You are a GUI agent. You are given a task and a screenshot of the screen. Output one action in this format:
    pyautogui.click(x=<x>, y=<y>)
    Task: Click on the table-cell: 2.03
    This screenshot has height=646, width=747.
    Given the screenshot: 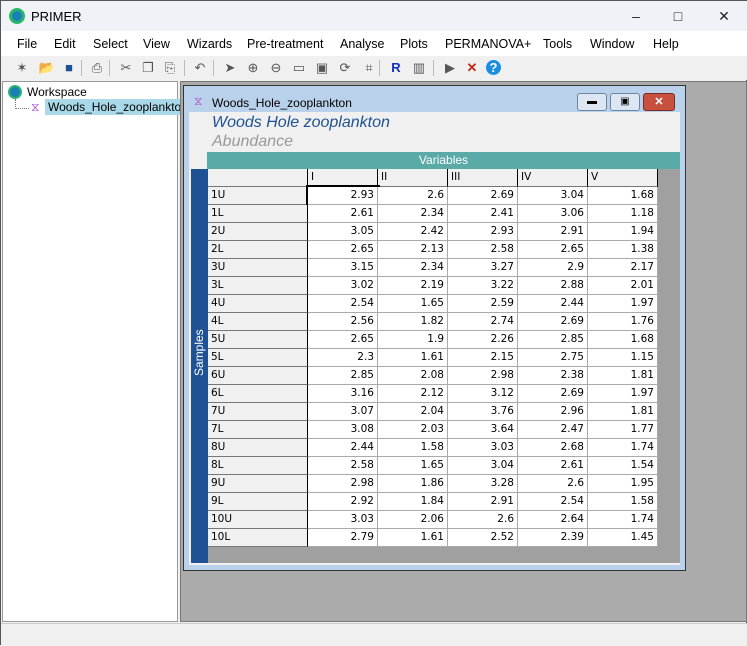 What is the action you would take?
    pyautogui.click(x=413, y=430)
    